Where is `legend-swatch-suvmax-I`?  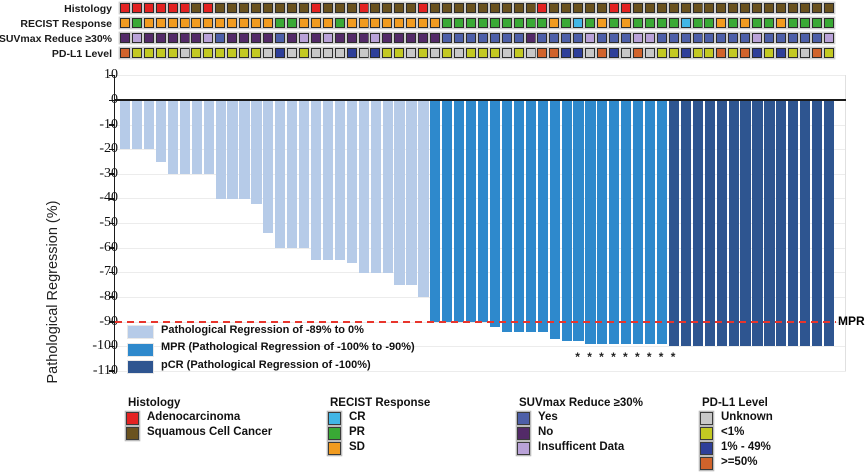 legend-swatch-suvmax-I is located at coordinates (523, 448).